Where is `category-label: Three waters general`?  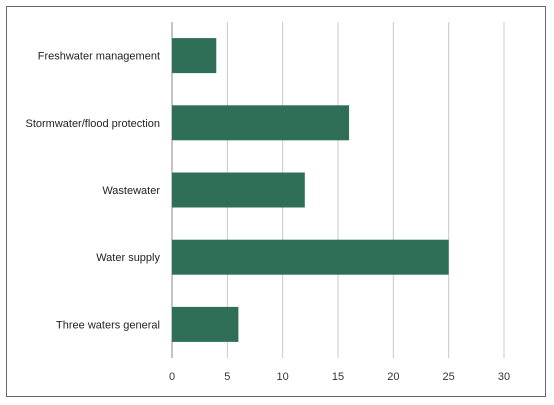
category-label: Three waters general is located at coordinates (108, 325).